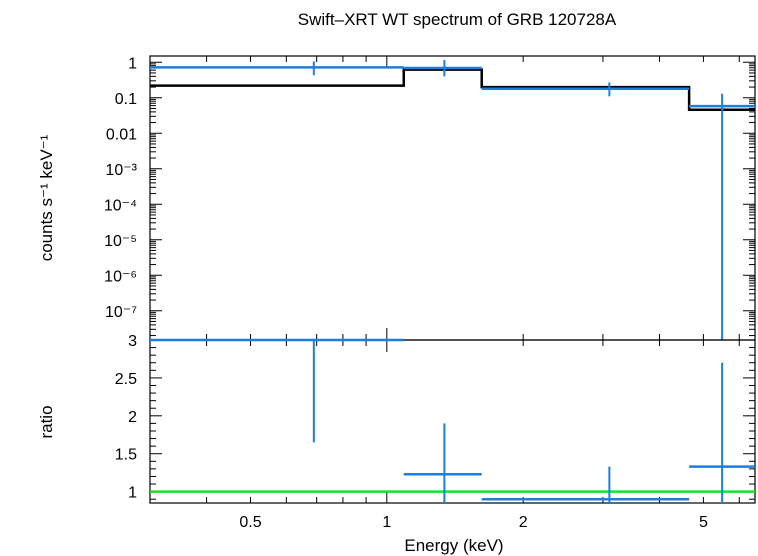 The width and height of the screenshot is (758, 556). What do you see at coordinates (523, 522) in the screenshot?
I see `x-tick-label: 2` at bounding box center [523, 522].